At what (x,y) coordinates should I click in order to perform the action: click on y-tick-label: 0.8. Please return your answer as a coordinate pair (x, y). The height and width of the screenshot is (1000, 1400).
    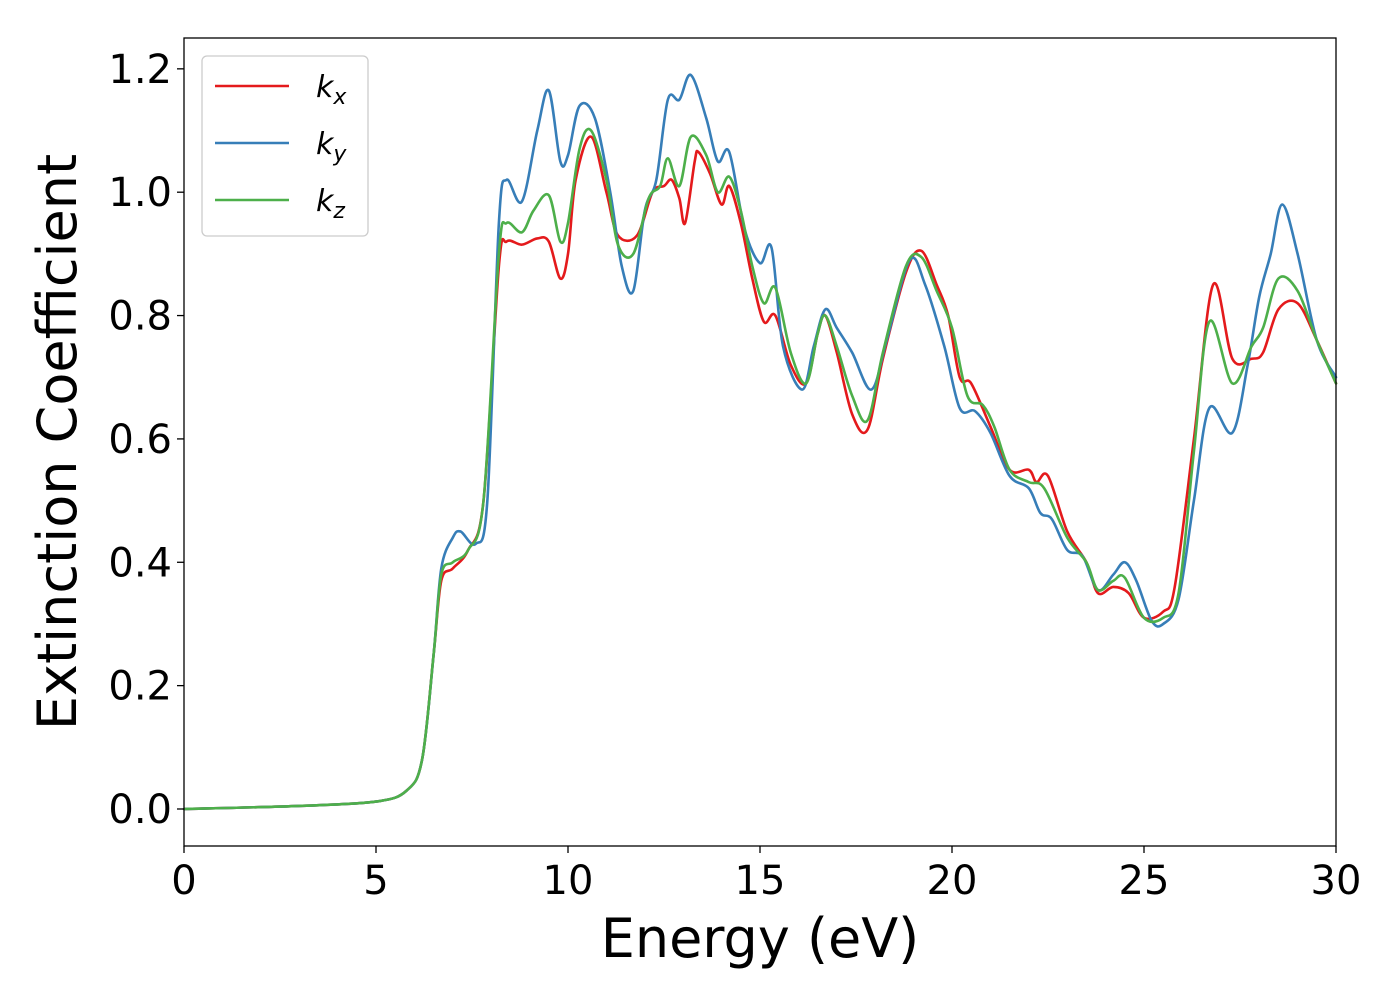
    Looking at the image, I should click on (140, 317).